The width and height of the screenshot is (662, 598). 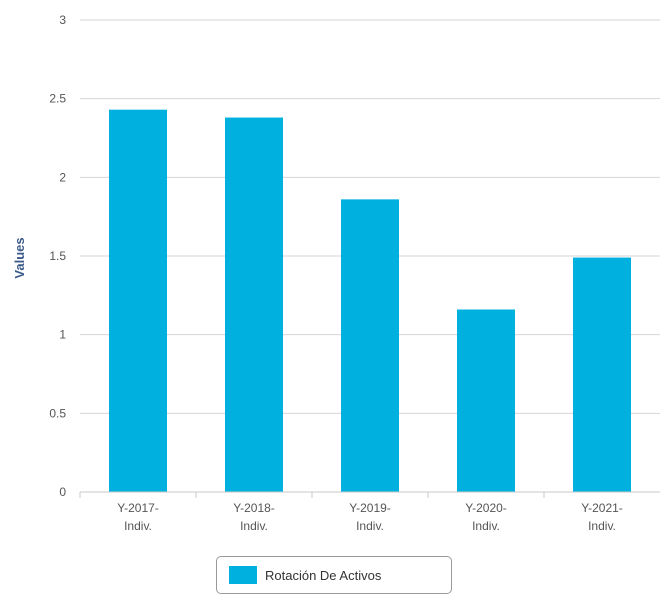 What do you see at coordinates (323, 575) in the screenshot?
I see `legend-label-rotacion-de-activos: Rotación De Activos` at bounding box center [323, 575].